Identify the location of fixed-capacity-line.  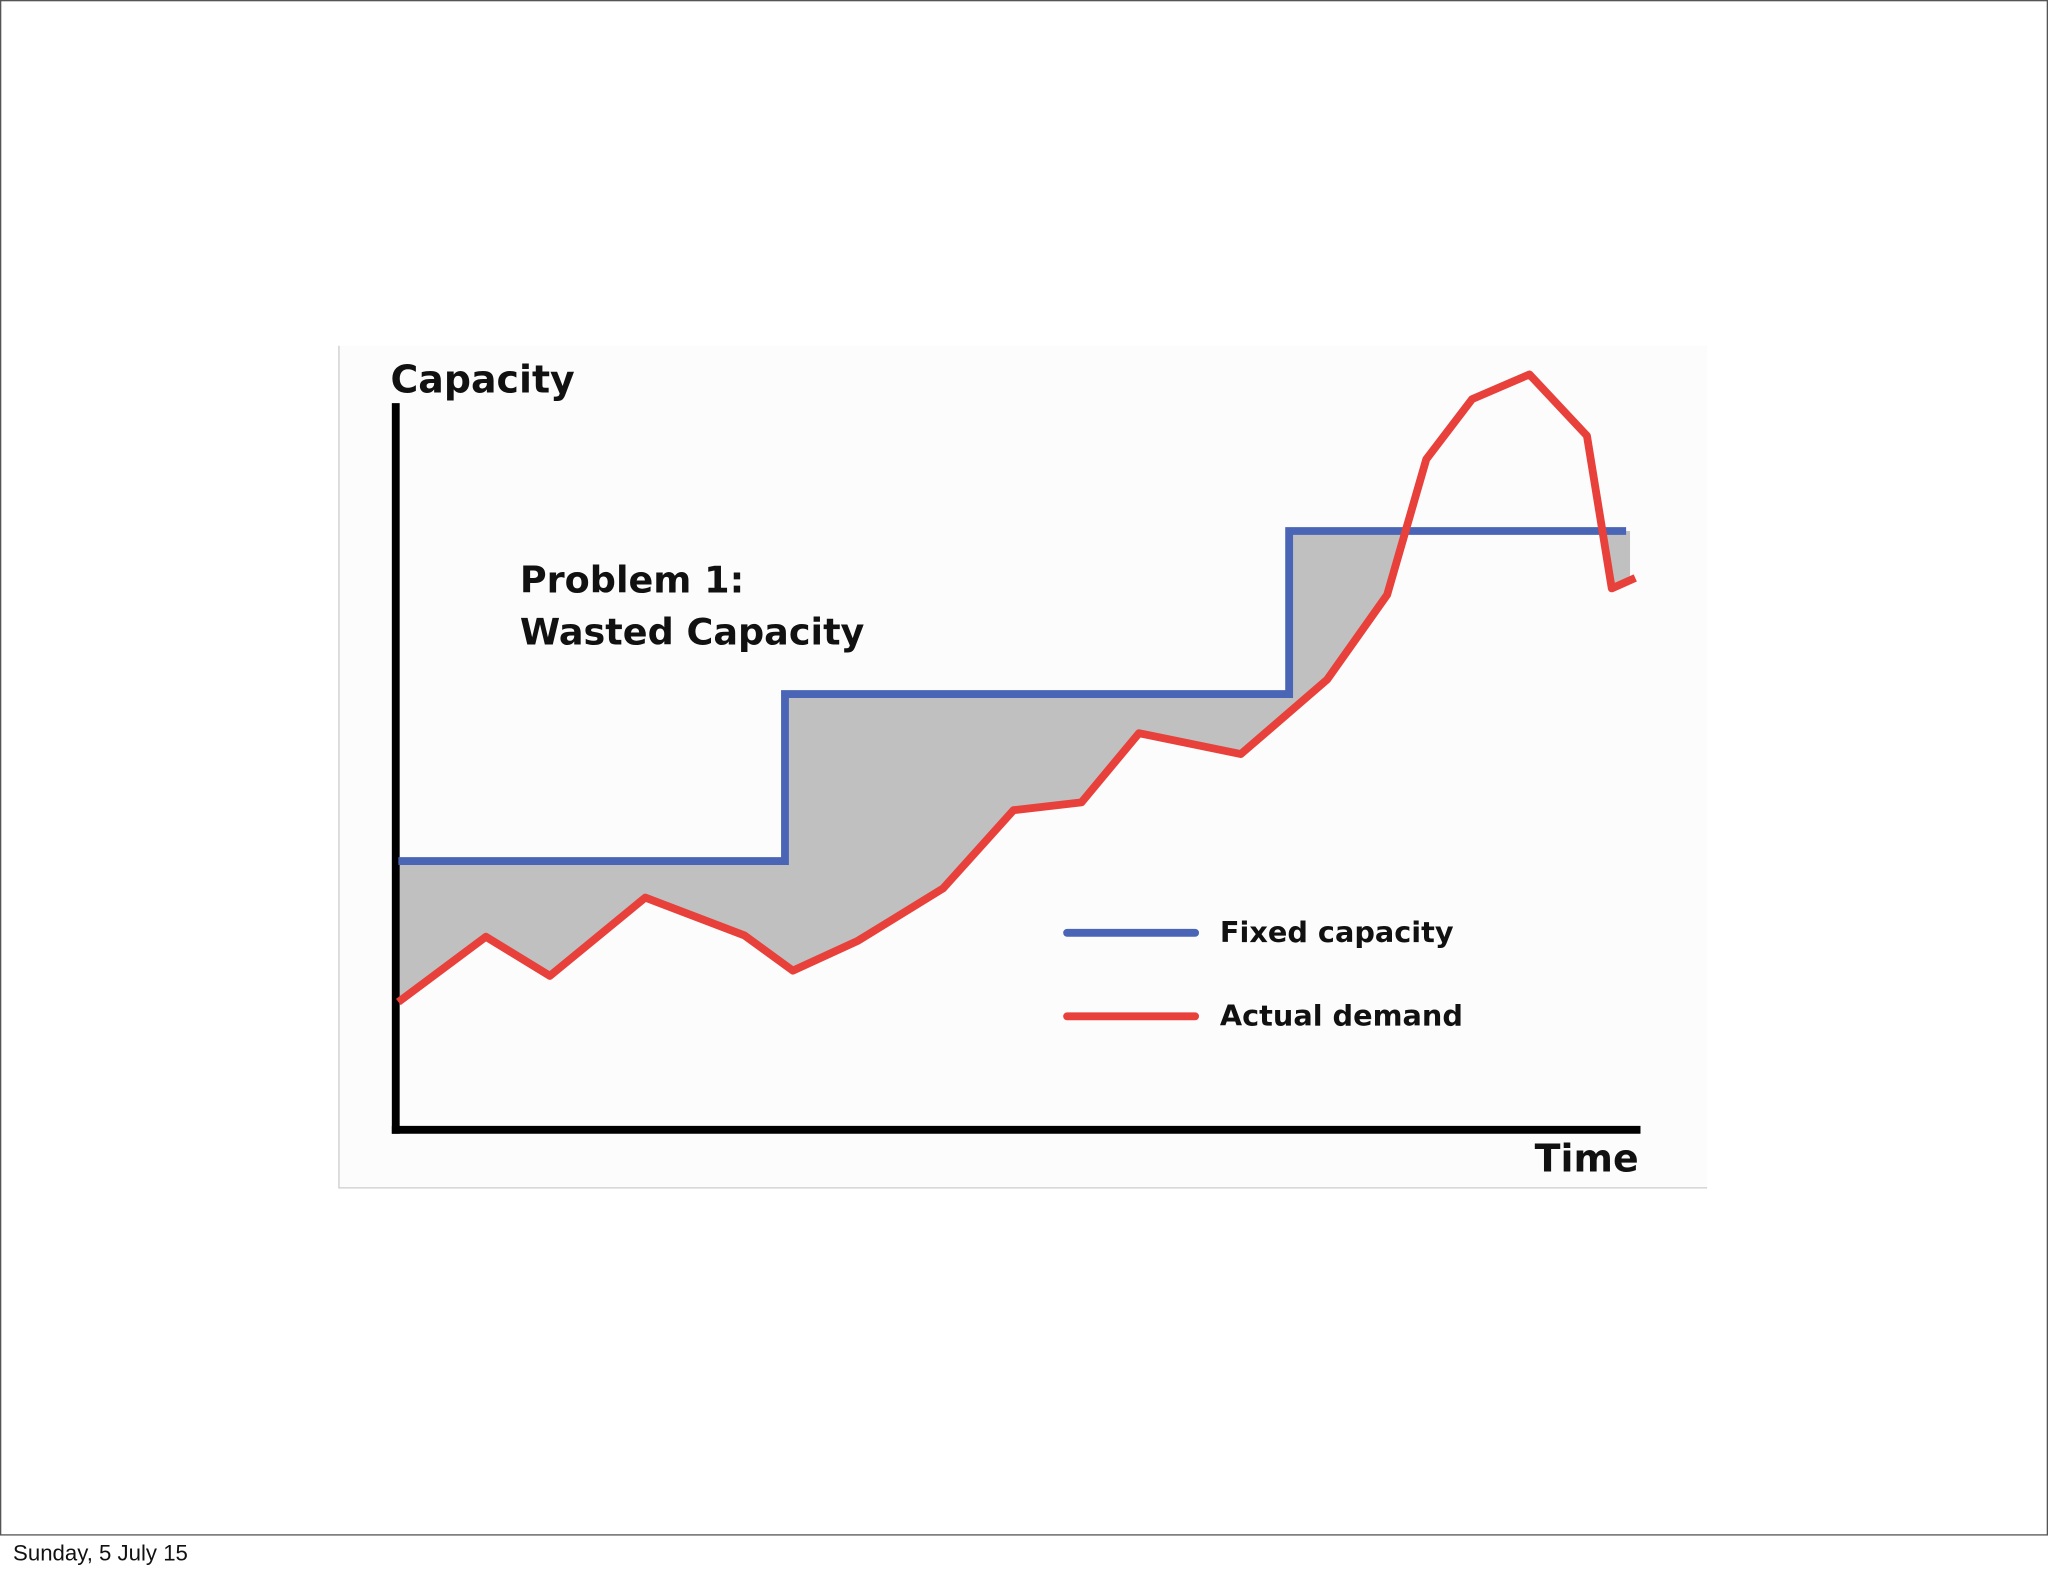
(1012, 696).